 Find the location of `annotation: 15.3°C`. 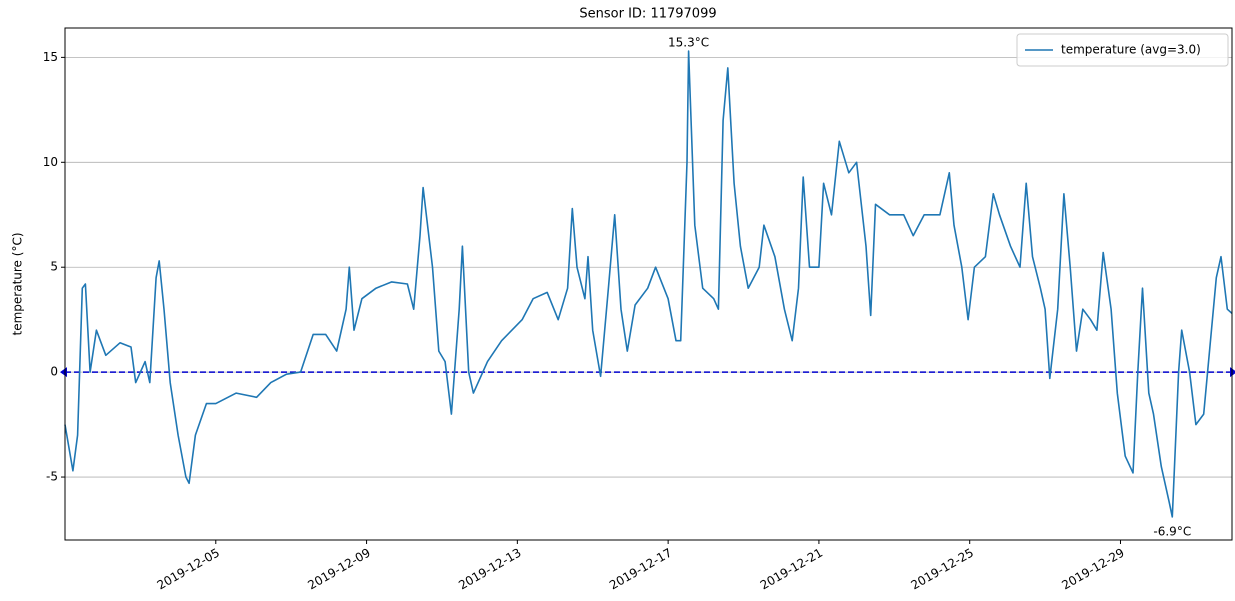

annotation: 15.3°C is located at coordinates (688, 43).